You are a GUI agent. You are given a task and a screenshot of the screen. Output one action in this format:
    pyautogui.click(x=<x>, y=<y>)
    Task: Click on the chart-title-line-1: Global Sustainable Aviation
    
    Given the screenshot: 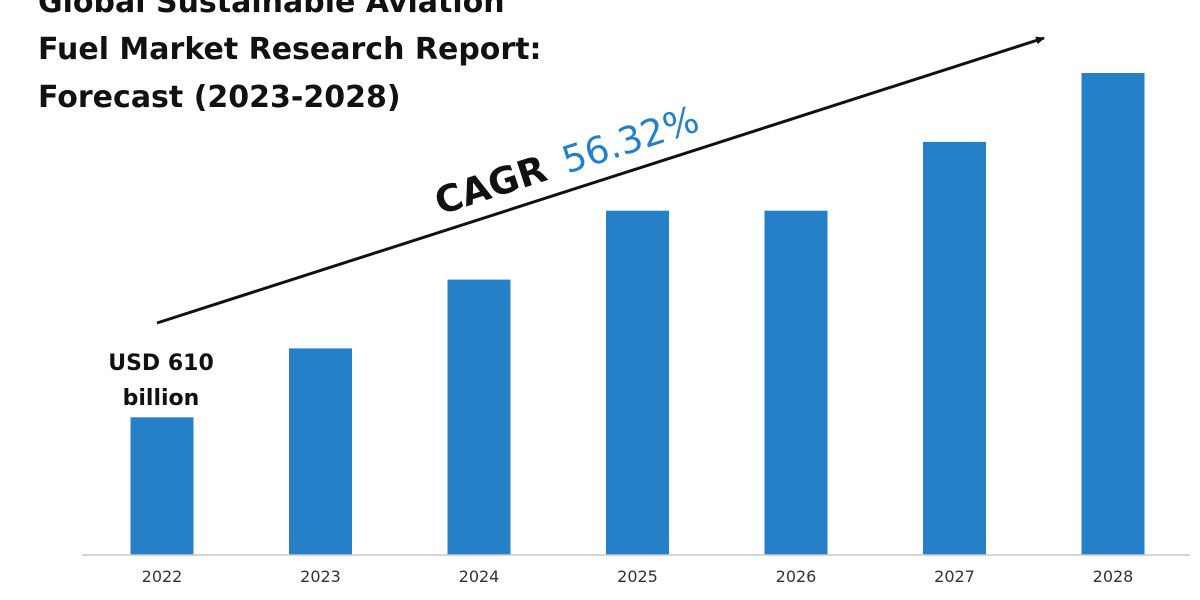 What is the action you would take?
    pyautogui.click(x=271, y=10)
    